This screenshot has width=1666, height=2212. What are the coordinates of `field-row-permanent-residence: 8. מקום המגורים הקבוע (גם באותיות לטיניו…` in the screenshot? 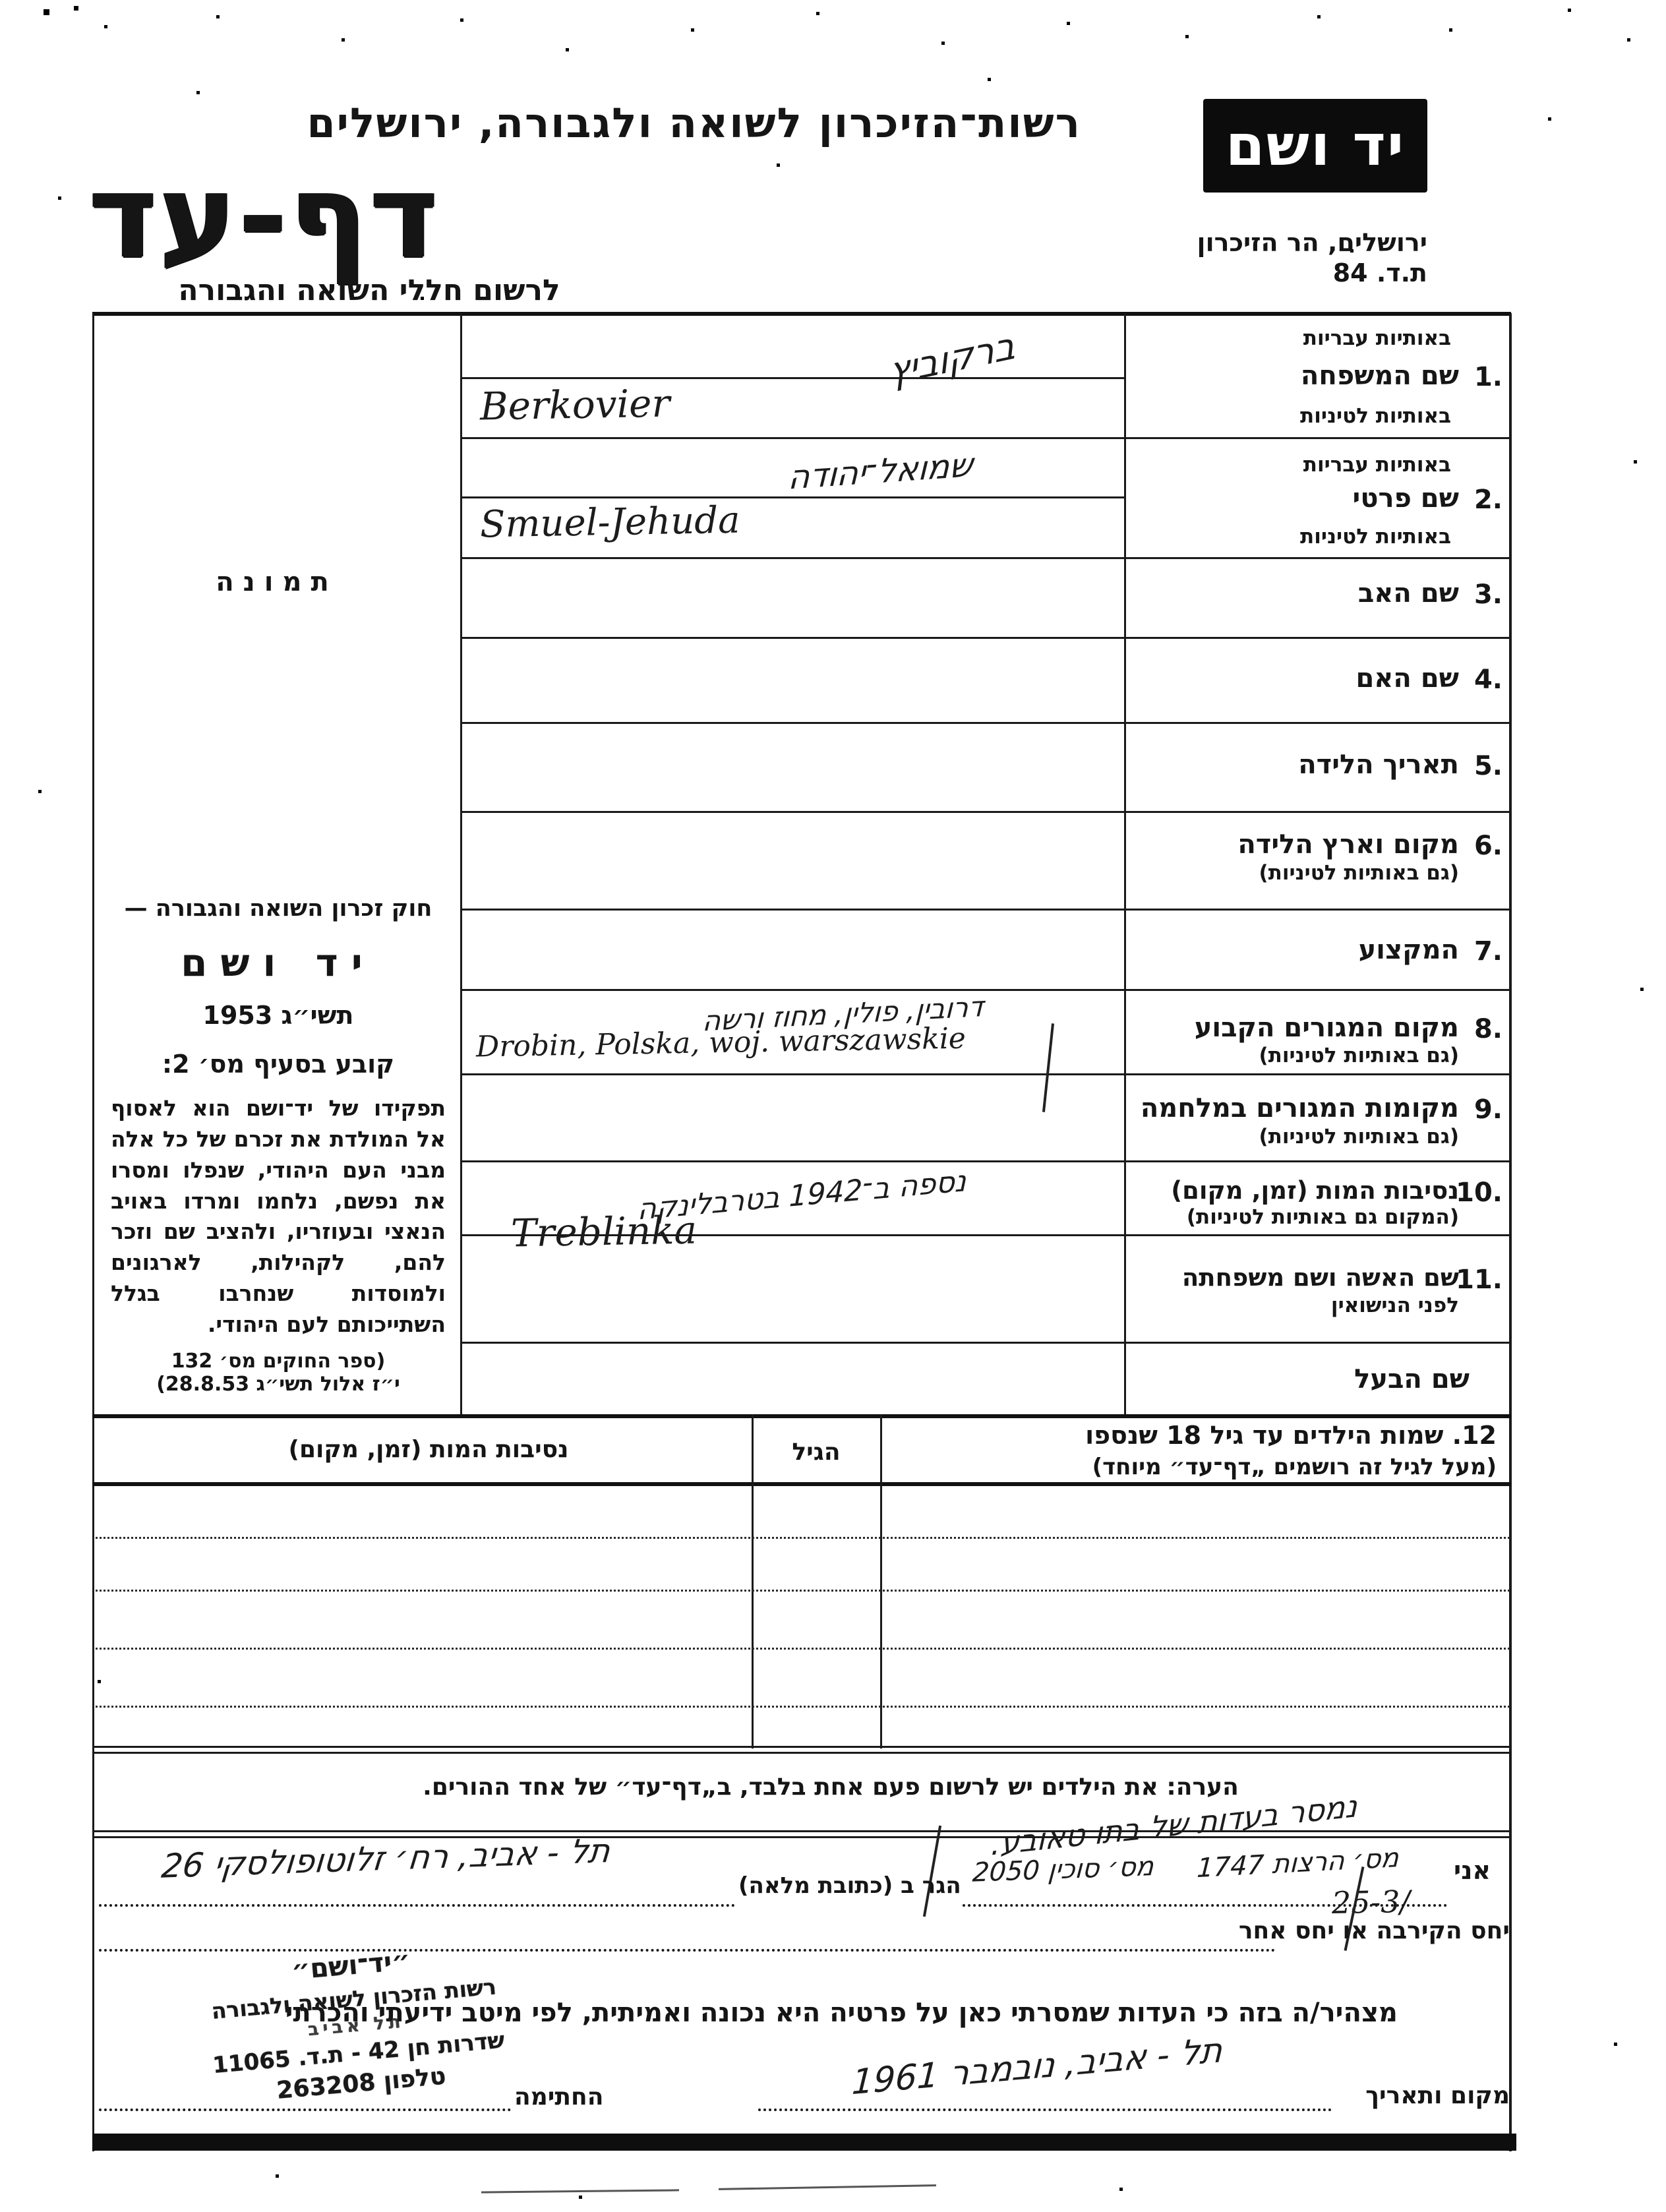 It's located at (1316, 1031).